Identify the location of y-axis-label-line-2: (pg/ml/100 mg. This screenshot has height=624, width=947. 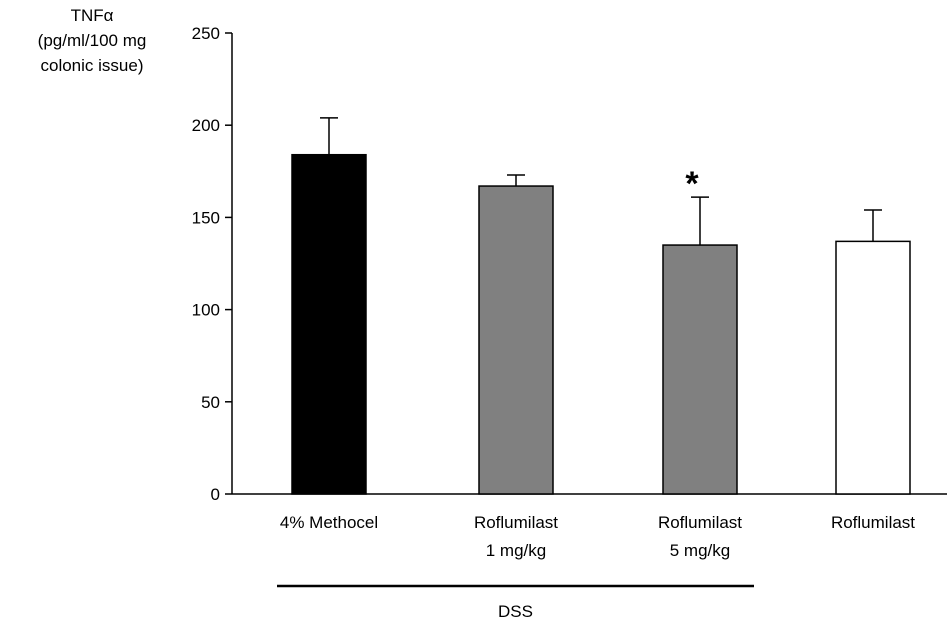
(92, 40).